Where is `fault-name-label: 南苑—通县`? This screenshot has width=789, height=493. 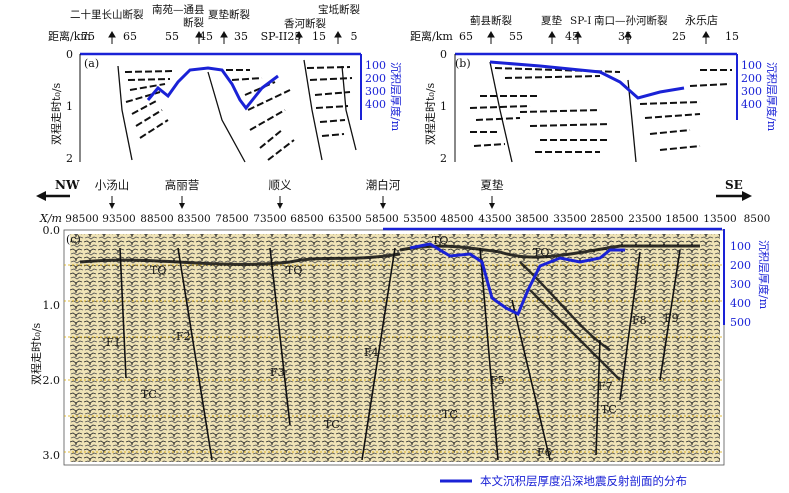
fault-name-label: 南苑—通县 is located at coordinates (178, 9).